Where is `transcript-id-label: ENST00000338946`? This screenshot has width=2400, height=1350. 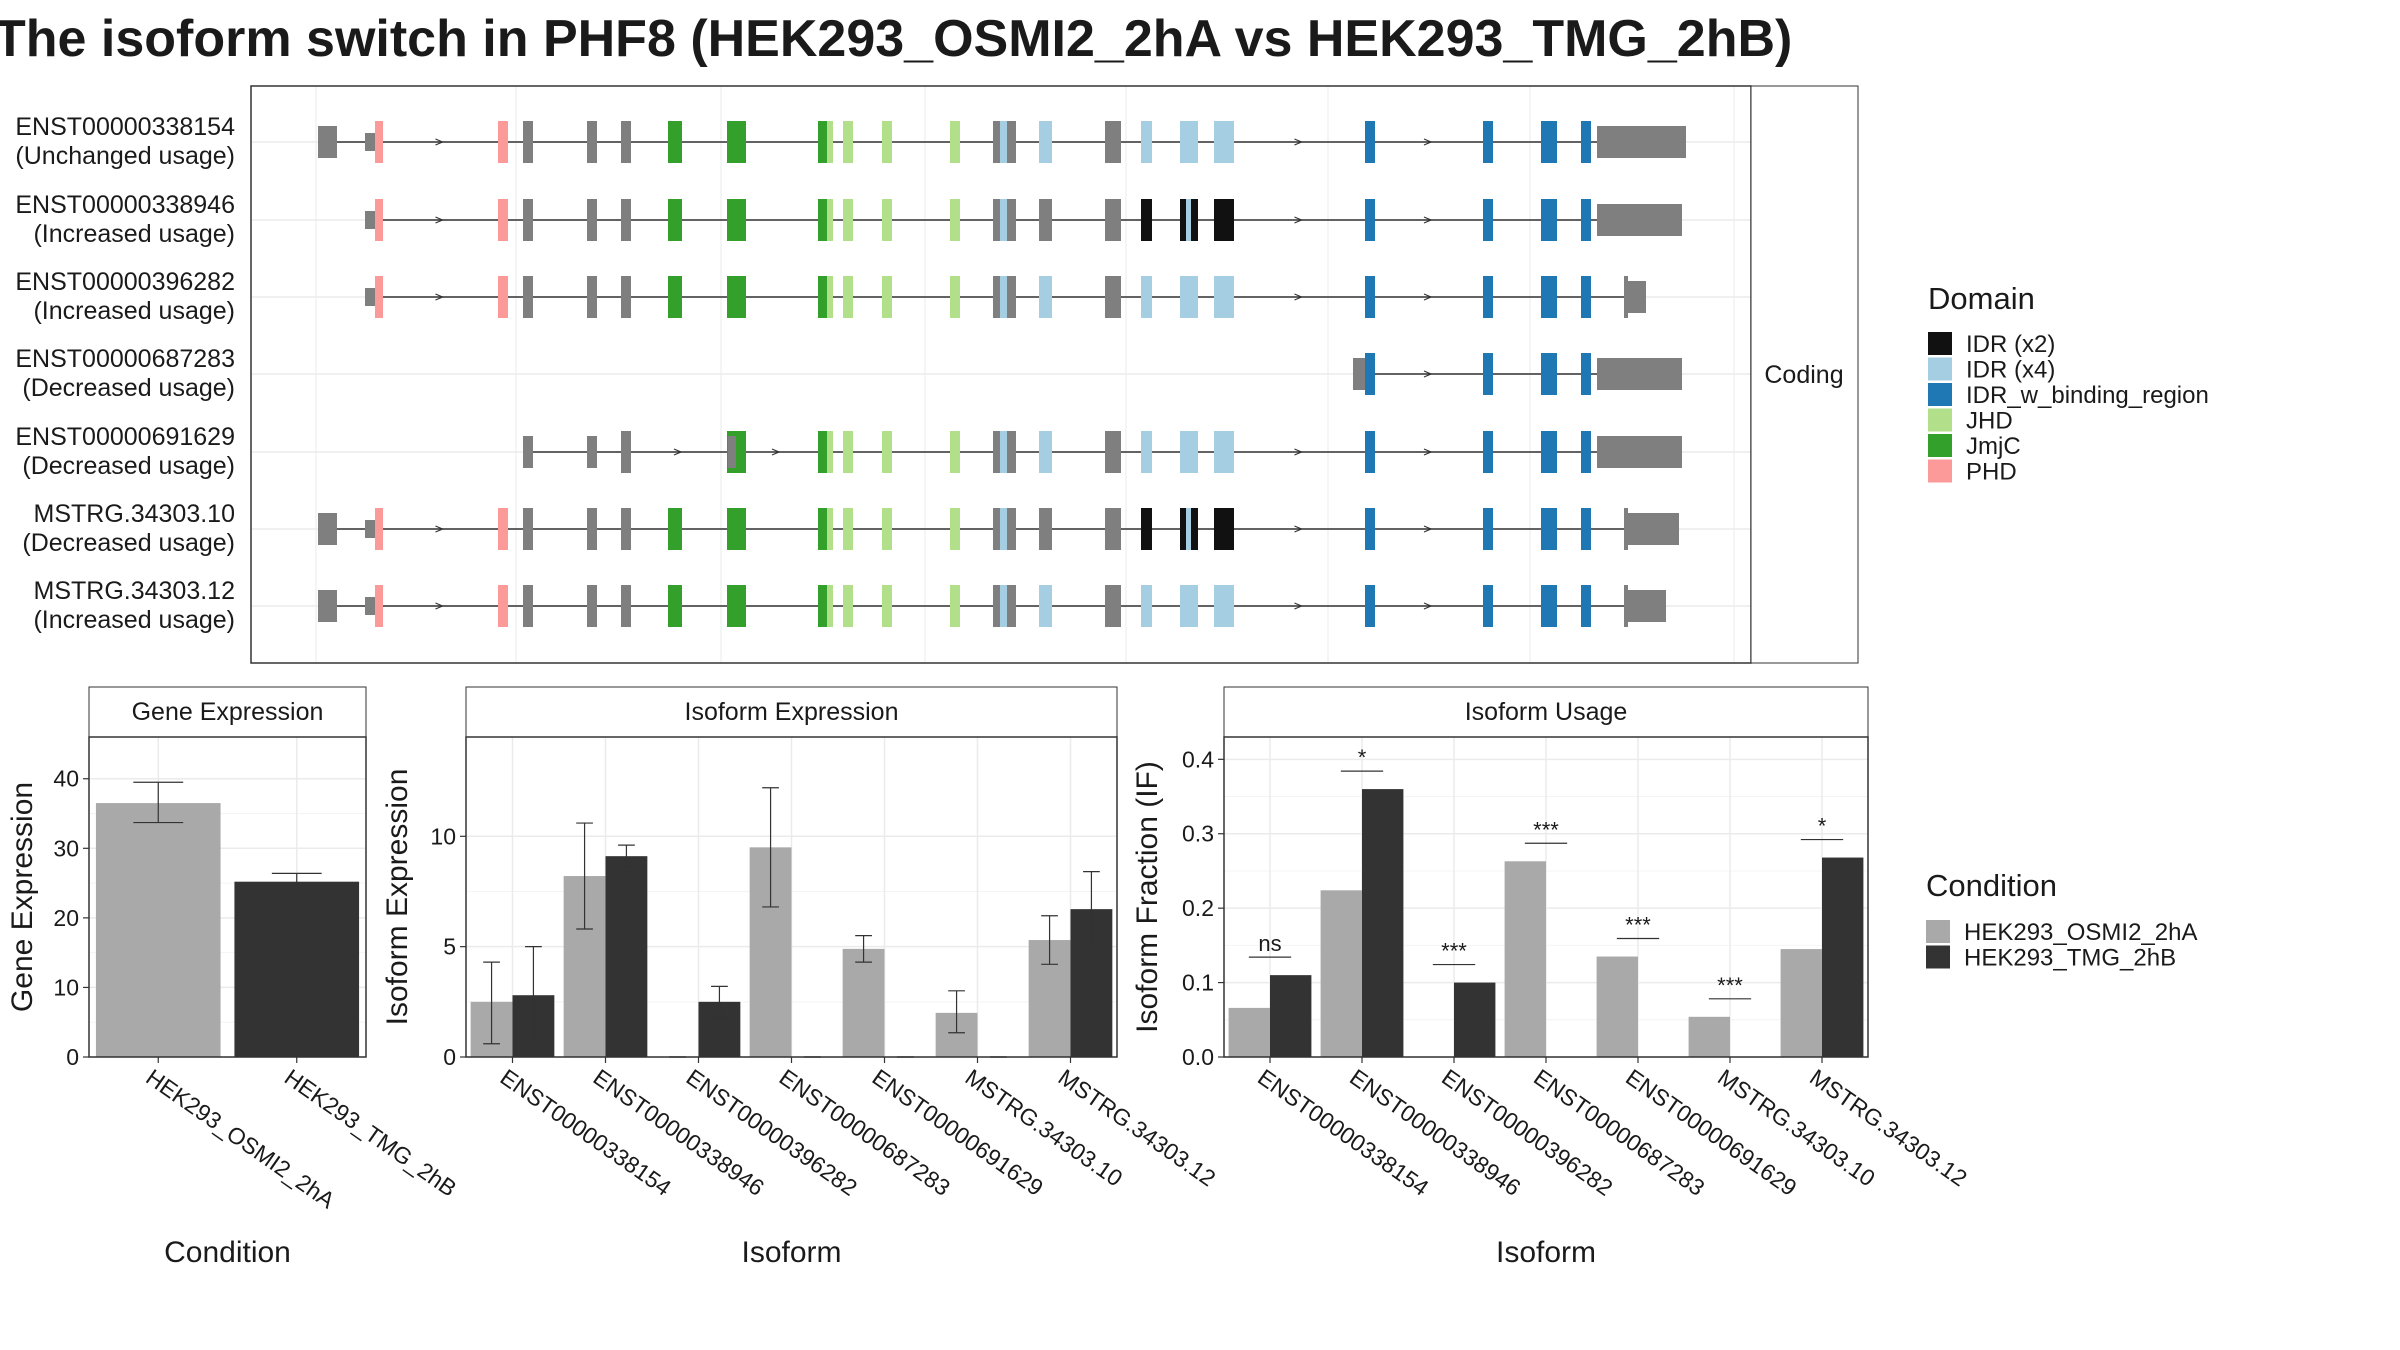 transcript-id-label: ENST00000338946 is located at coordinates (125, 205).